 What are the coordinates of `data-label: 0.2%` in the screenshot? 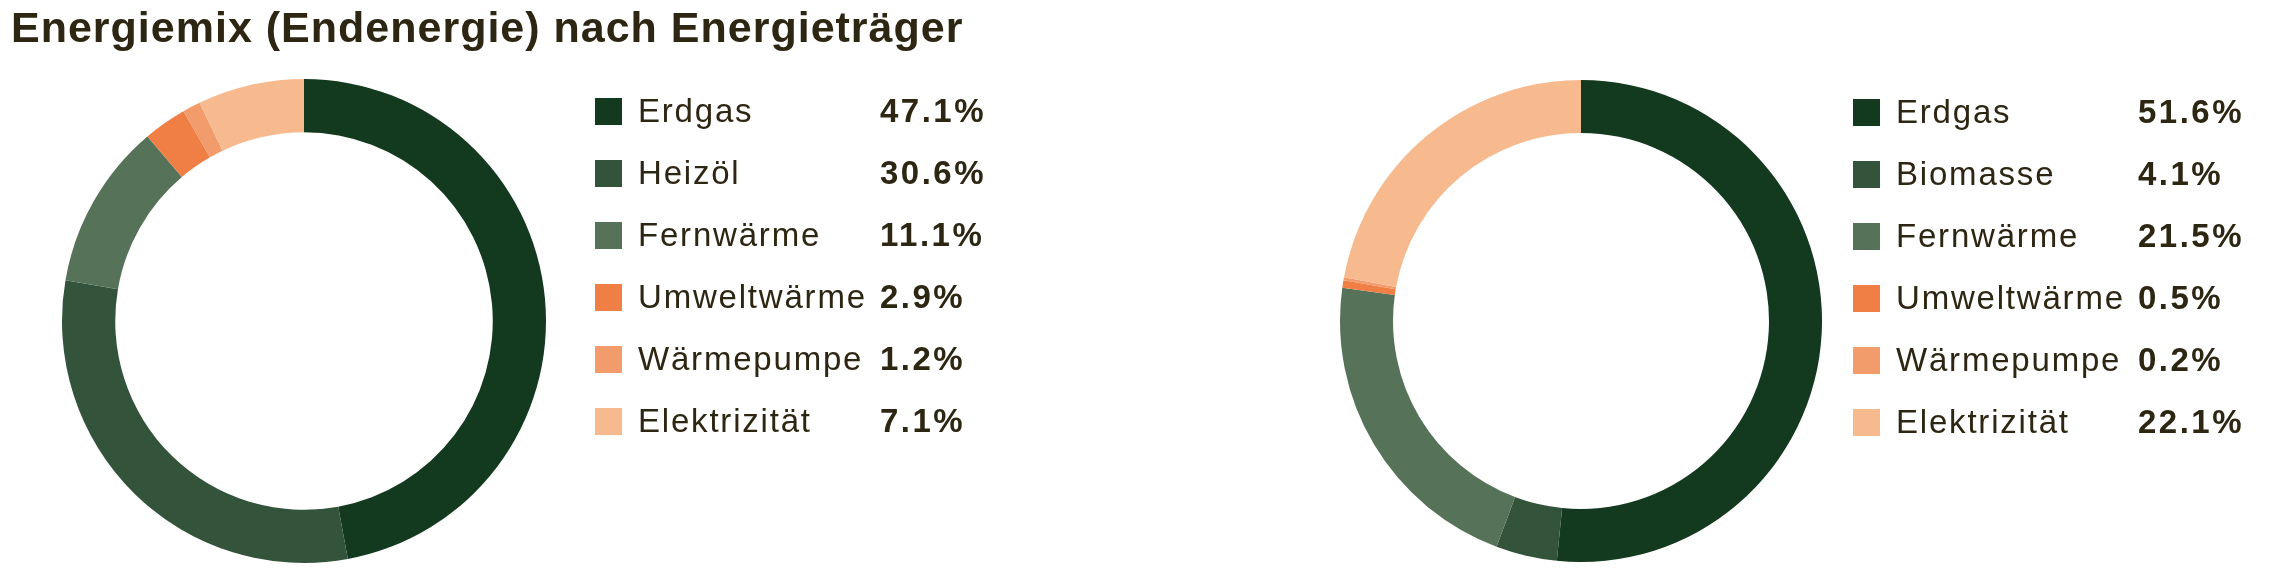 It's located at (2181, 360).